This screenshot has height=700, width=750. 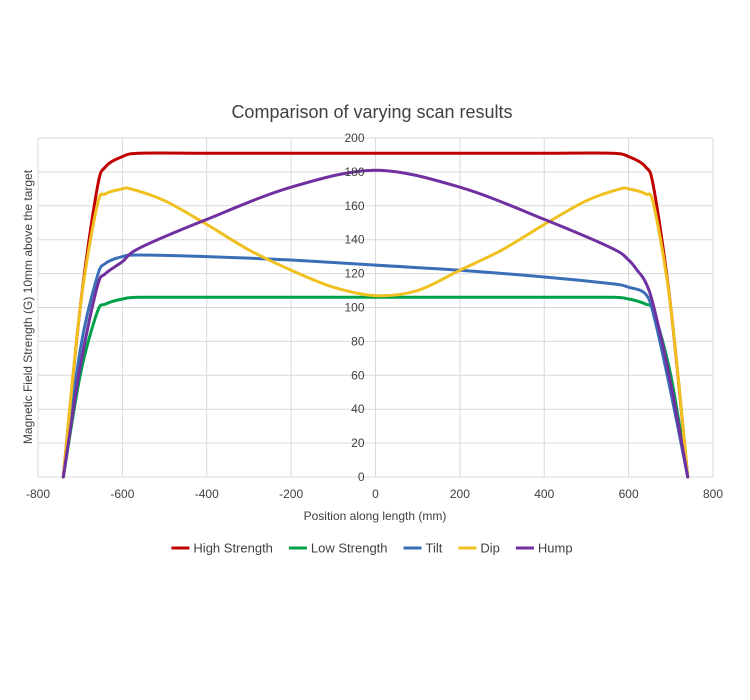 I want to click on legend-item-hump: Hump, so click(x=544, y=548).